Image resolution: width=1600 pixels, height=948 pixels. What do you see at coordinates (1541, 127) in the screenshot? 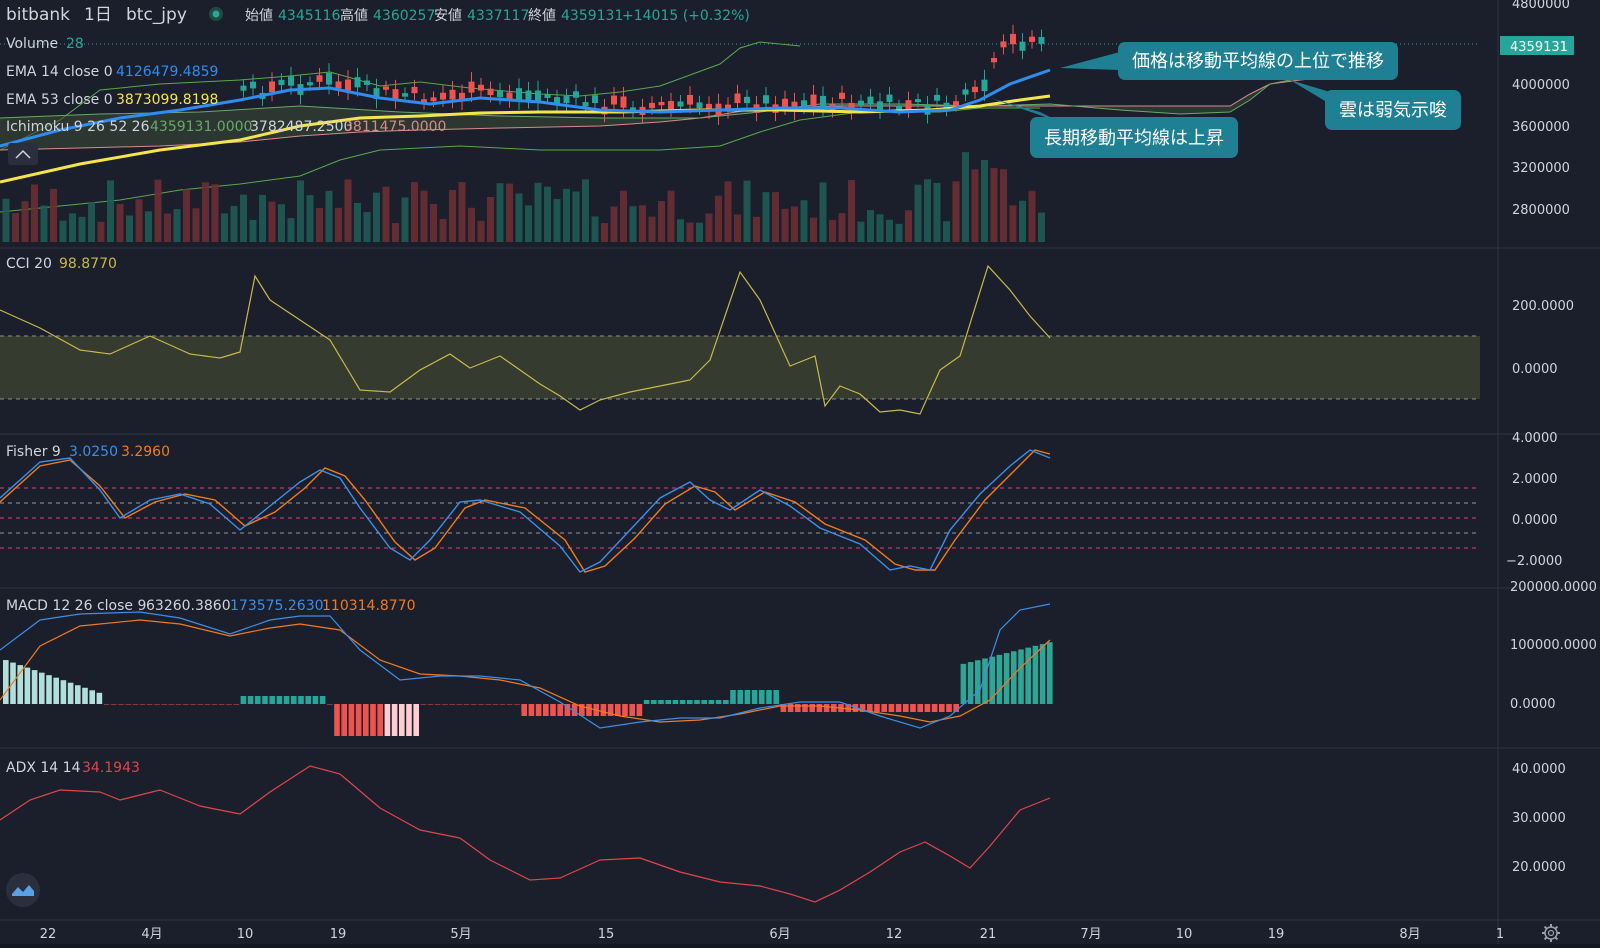
I see `price-axis-tick: 3600000` at bounding box center [1541, 127].